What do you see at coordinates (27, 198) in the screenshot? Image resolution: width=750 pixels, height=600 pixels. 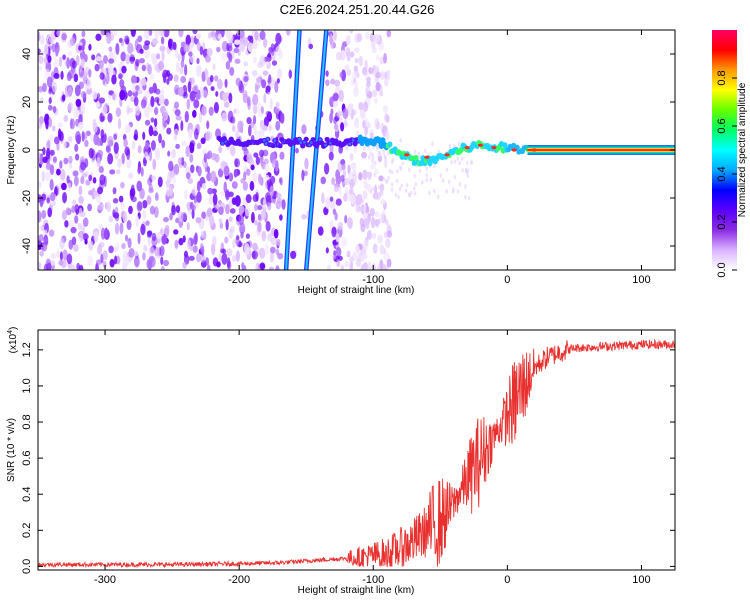 I see `y-tick-label: -20` at bounding box center [27, 198].